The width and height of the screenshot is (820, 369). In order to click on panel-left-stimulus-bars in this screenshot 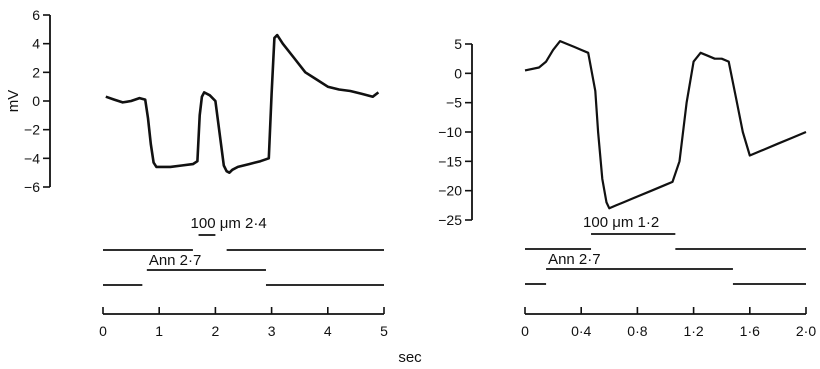, I will do `click(243, 260)`.